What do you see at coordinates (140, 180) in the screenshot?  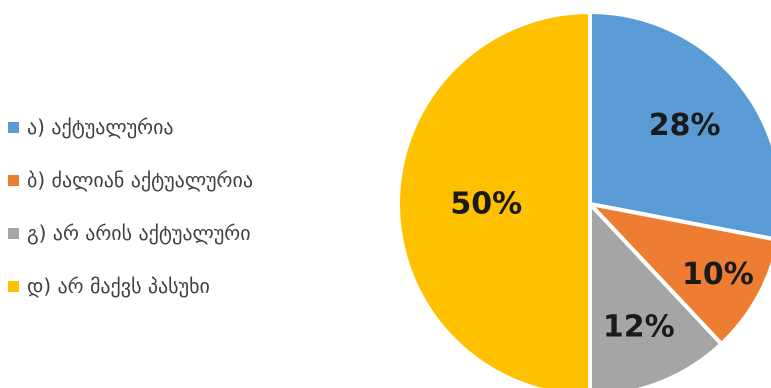 I see `legend-label: ბ) ძალიან აქტუალურია` at bounding box center [140, 180].